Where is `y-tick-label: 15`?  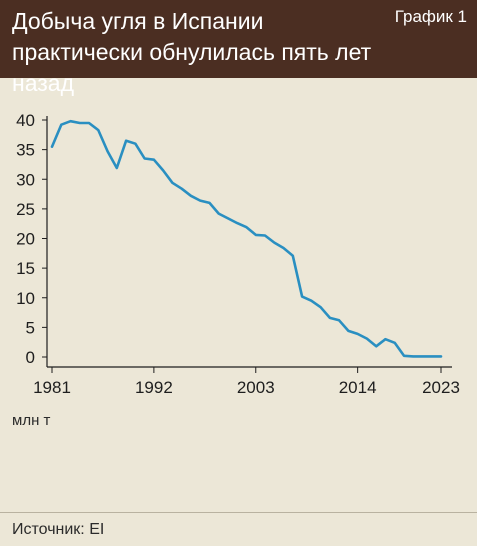 y-tick-label: 15 is located at coordinates (25, 268).